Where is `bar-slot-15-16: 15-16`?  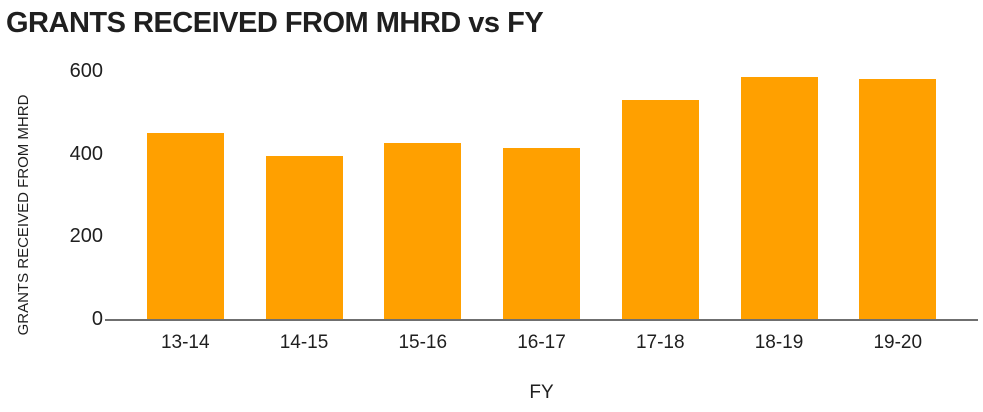
bar-slot-15-16: 15-16 is located at coordinates (423, 212).